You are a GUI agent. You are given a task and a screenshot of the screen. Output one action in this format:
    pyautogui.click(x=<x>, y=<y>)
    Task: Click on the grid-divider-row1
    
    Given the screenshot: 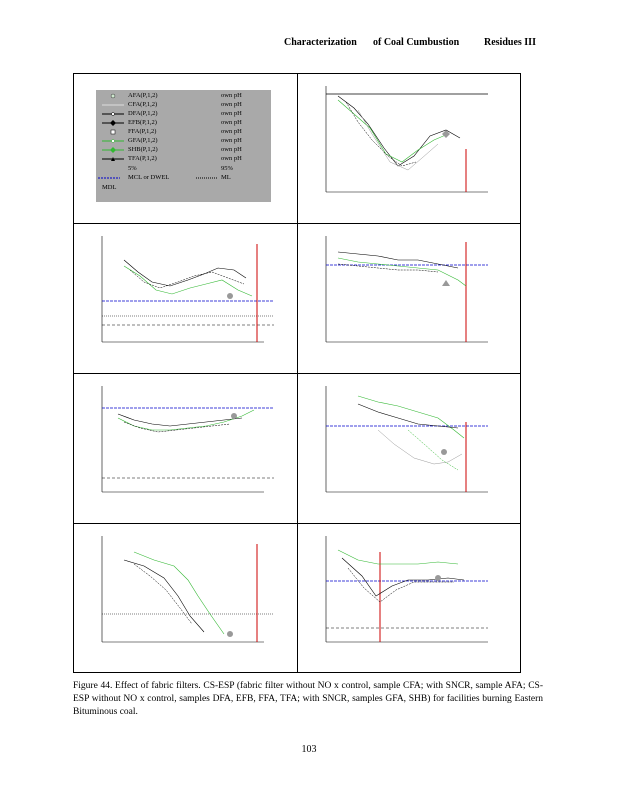 What is the action you would take?
    pyautogui.click(x=297, y=223)
    